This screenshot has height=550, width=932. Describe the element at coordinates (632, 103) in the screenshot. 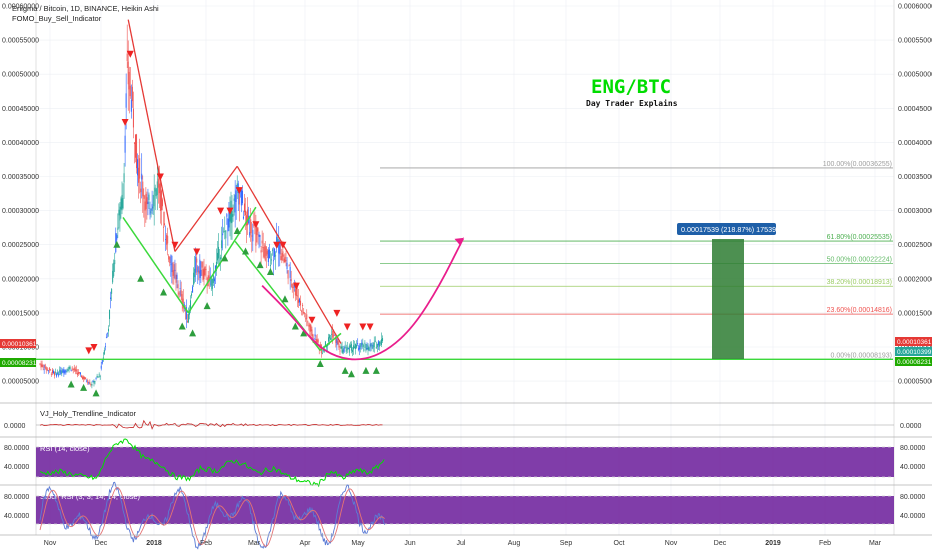

I see `annotation-subtitle: Day Trader Explains` at that location.